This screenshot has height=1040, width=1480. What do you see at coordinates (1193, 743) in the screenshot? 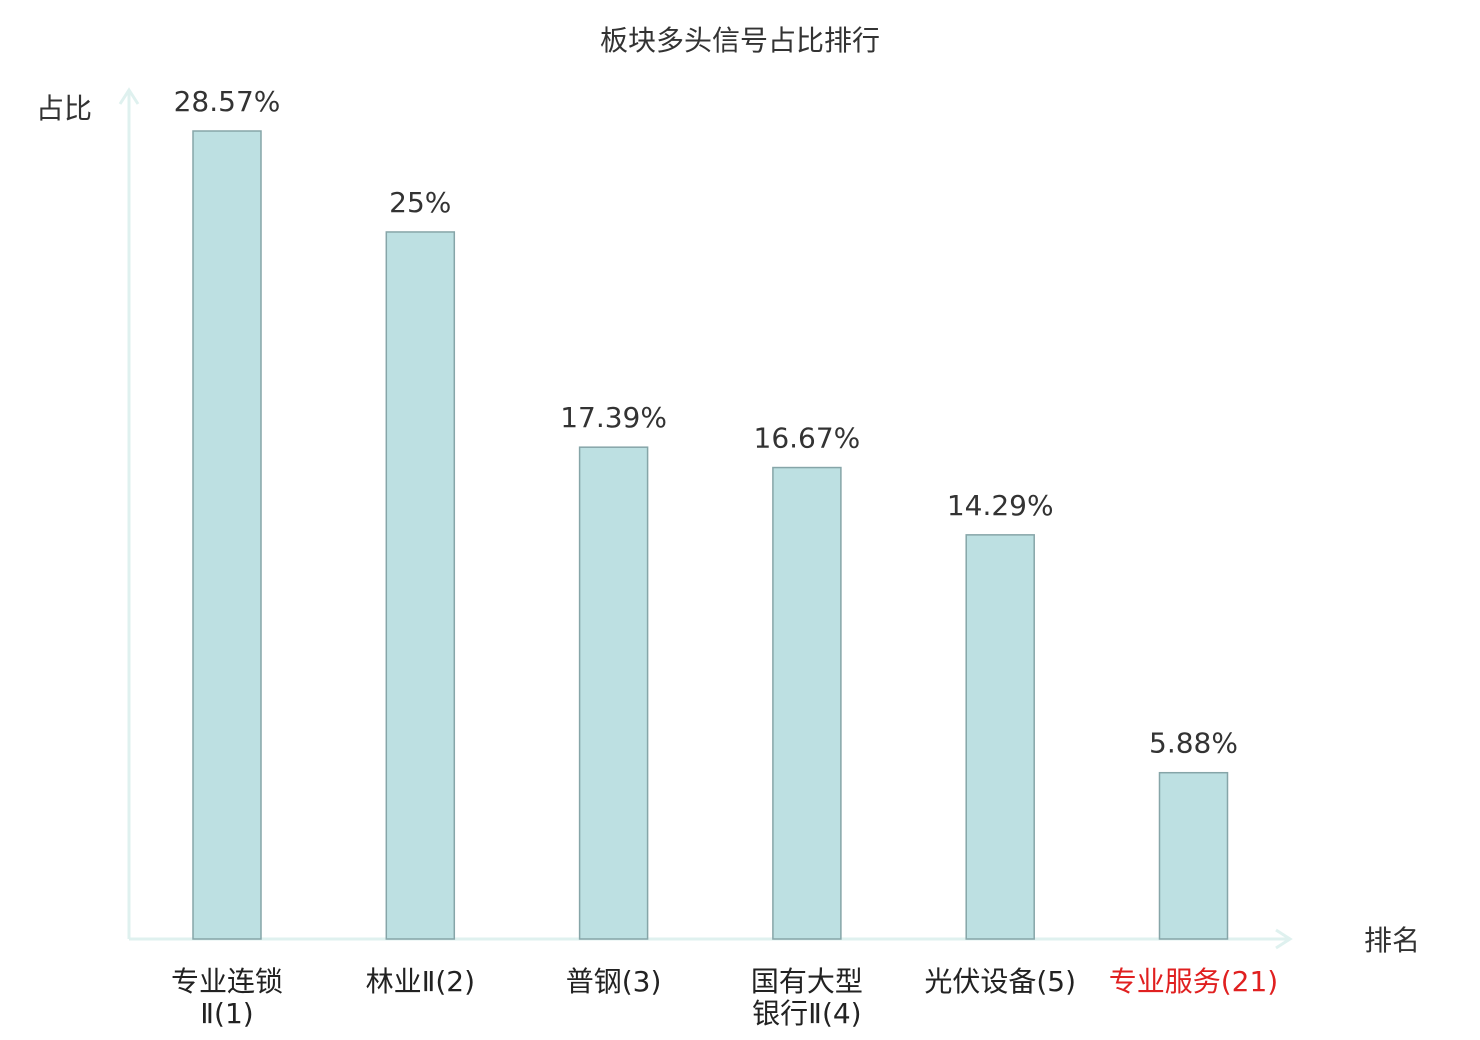
I see `value-label: 5.88%` at bounding box center [1193, 743].